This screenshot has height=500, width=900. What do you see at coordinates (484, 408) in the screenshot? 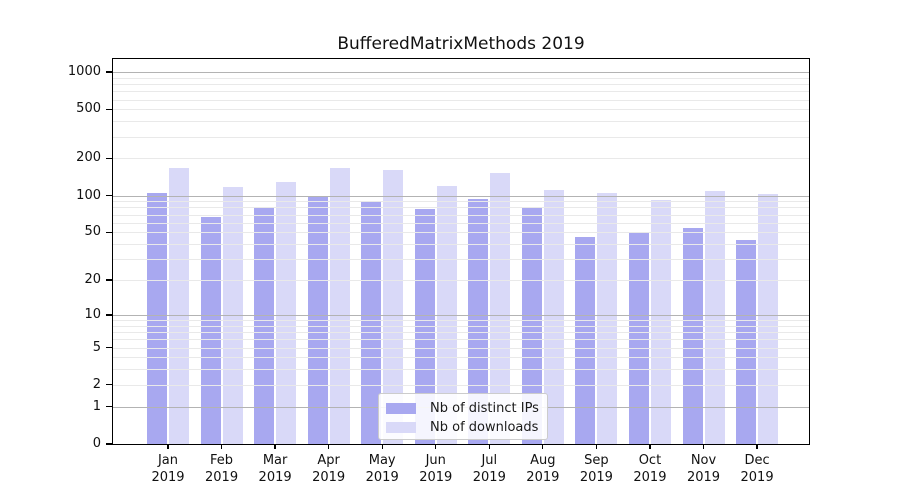
I see `legend-label-distinct-ips: Nb of distinct IPs` at bounding box center [484, 408].